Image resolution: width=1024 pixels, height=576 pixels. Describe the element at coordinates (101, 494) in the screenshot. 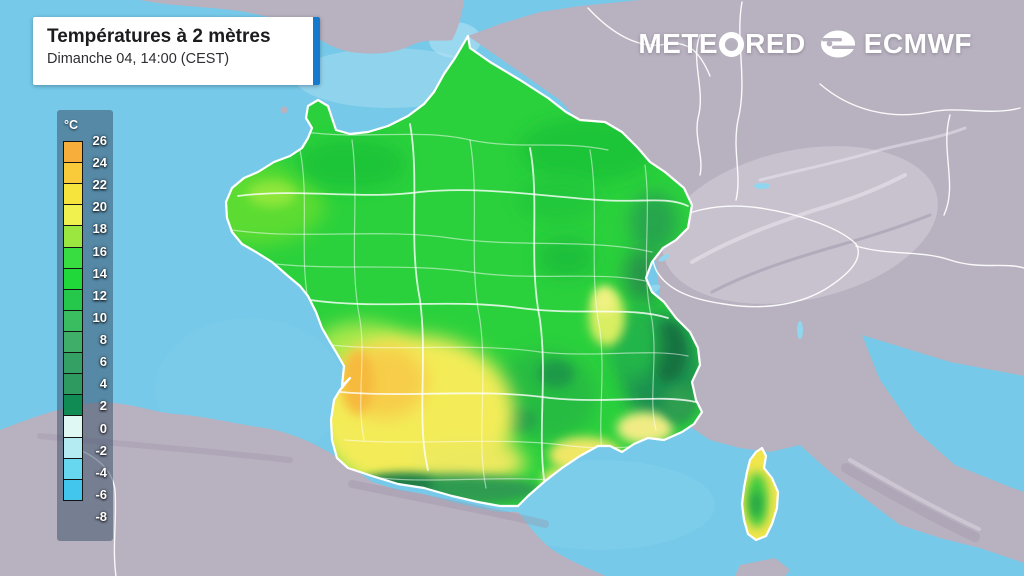

I see `legend-tick-label: -6` at that location.